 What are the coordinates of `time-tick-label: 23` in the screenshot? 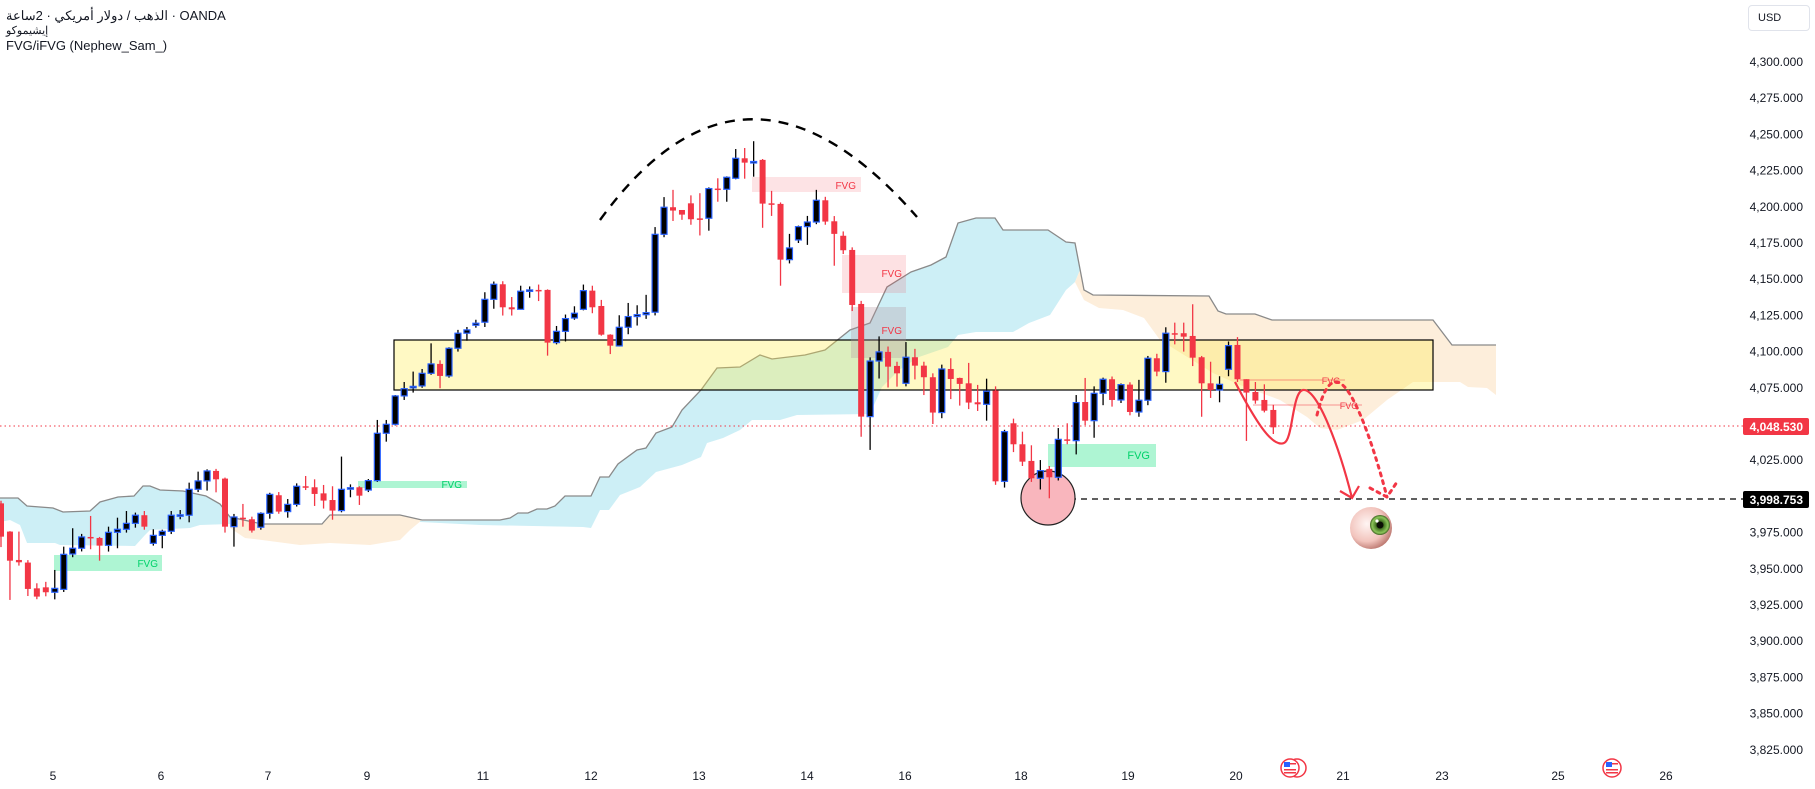 It's located at (1442, 776).